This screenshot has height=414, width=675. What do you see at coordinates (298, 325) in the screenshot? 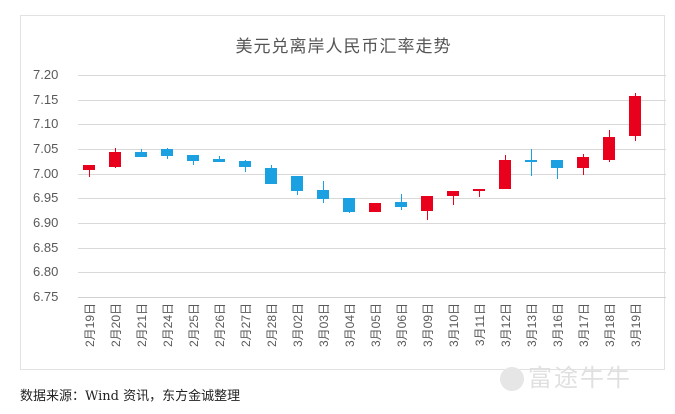
I see `x-tick-label: 3月02日` at bounding box center [298, 325].